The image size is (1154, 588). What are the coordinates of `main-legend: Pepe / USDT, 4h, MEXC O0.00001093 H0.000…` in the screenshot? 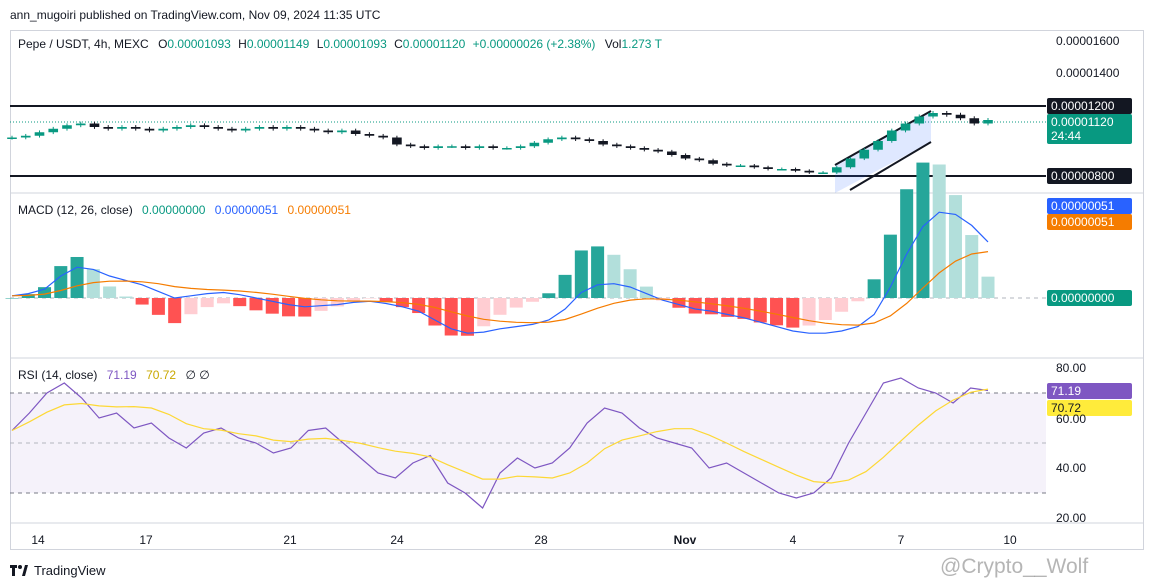 It's located at (340, 44).